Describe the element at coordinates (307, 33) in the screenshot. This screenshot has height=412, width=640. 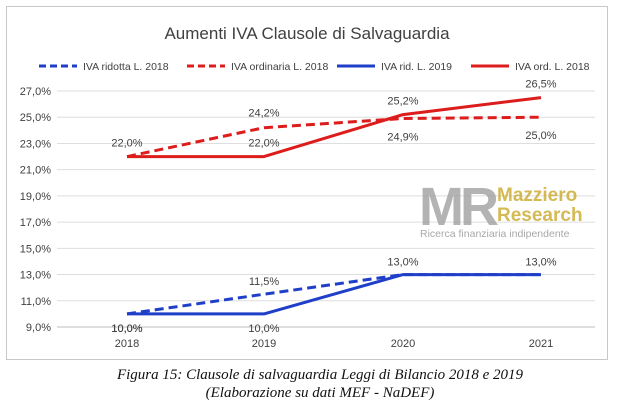
I see `chart-title: Aumenti IVA Clausole di Salvaguardia` at that location.